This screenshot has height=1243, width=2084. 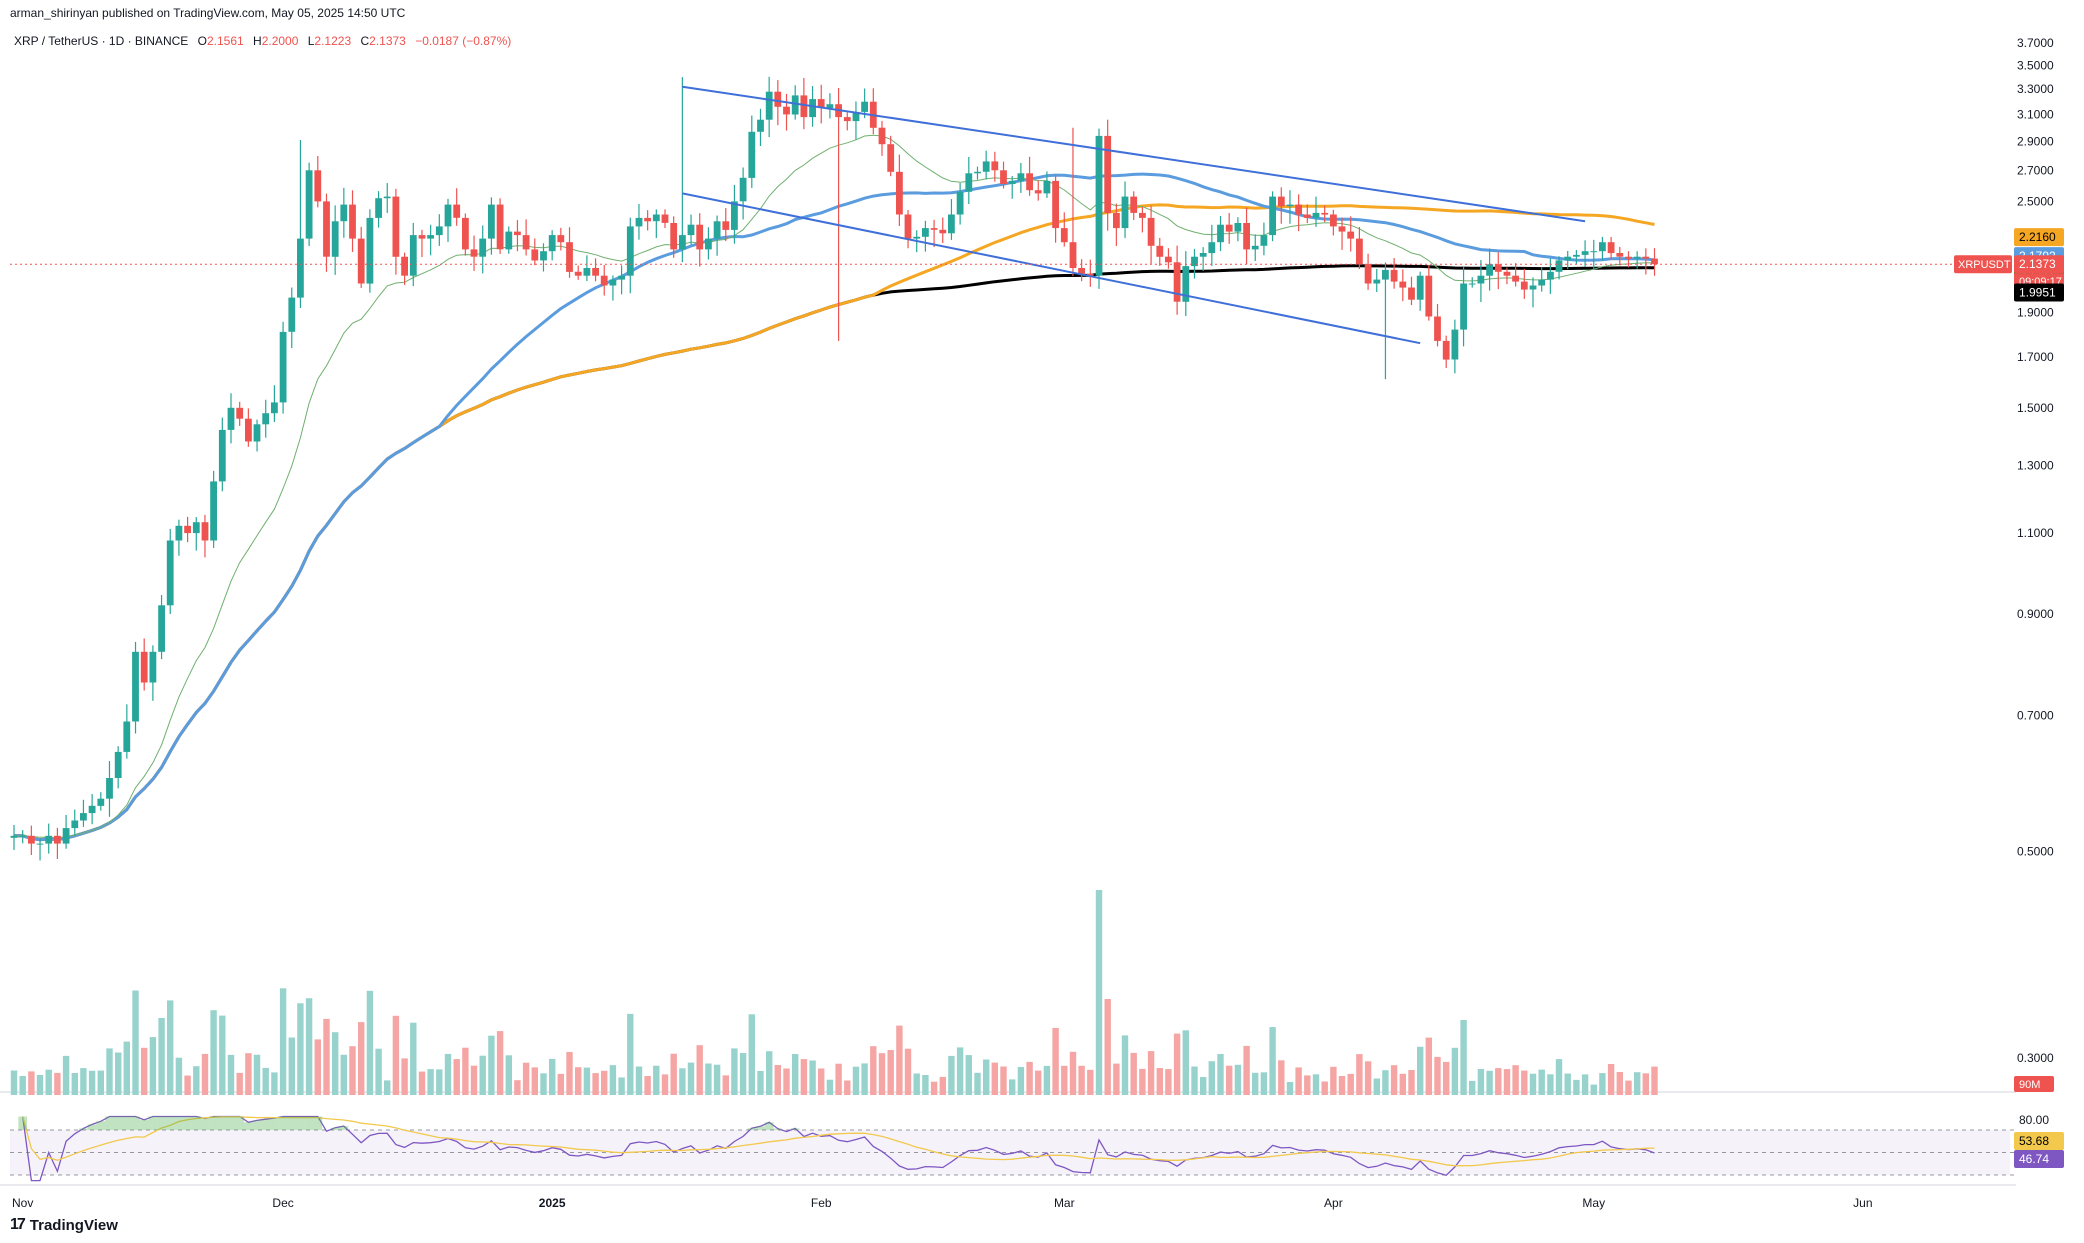 What do you see at coordinates (64, 1225) in the screenshot?
I see `tradingview-logo: 17 TradingView` at bounding box center [64, 1225].